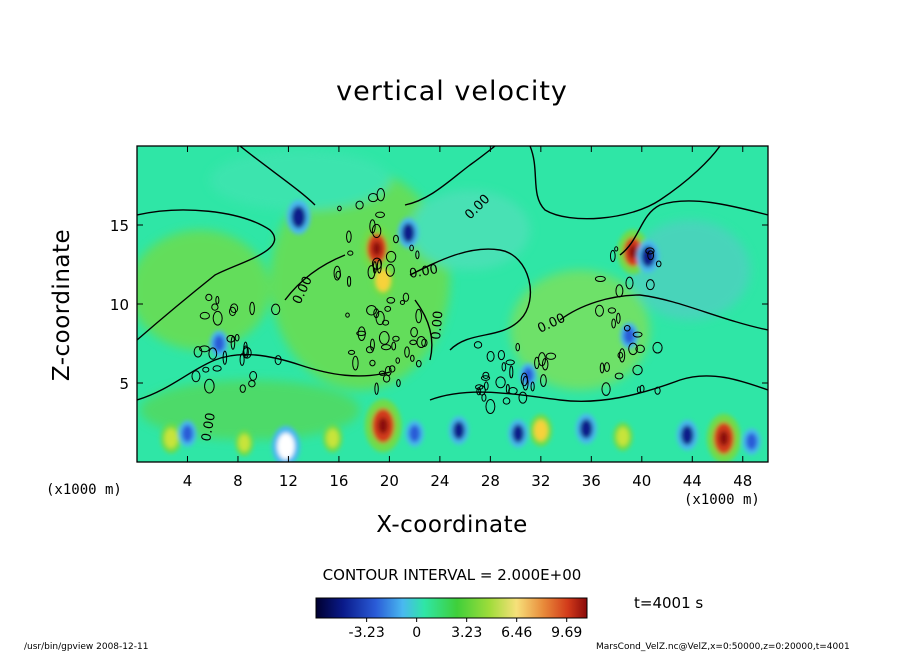 Image resolution: width=904 pixels, height=654 pixels. I want to click on footer-program: /usr/bin/gpview 2008-12-11, so click(86, 647).